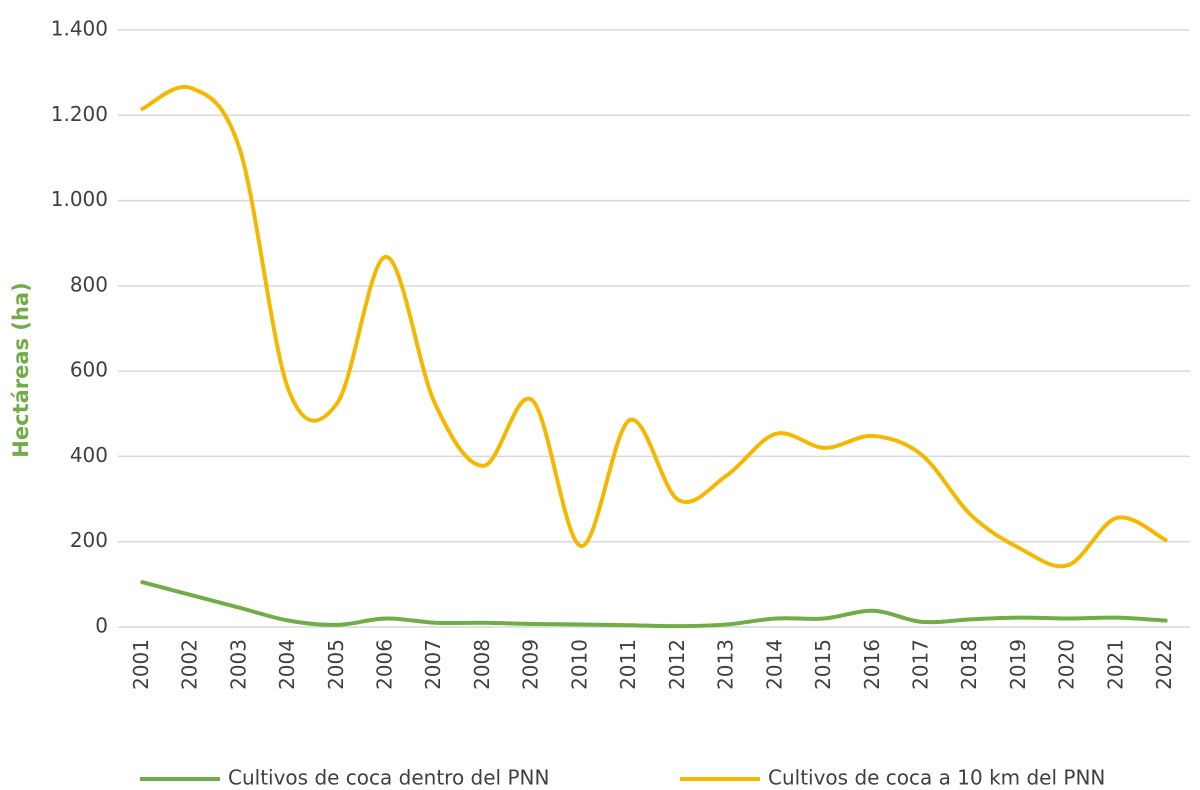 The width and height of the screenshot is (1200, 790). What do you see at coordinates (823, 664) in the screenshot?
I see `x-tick-label: 2015` at bounding box center [823, 664].